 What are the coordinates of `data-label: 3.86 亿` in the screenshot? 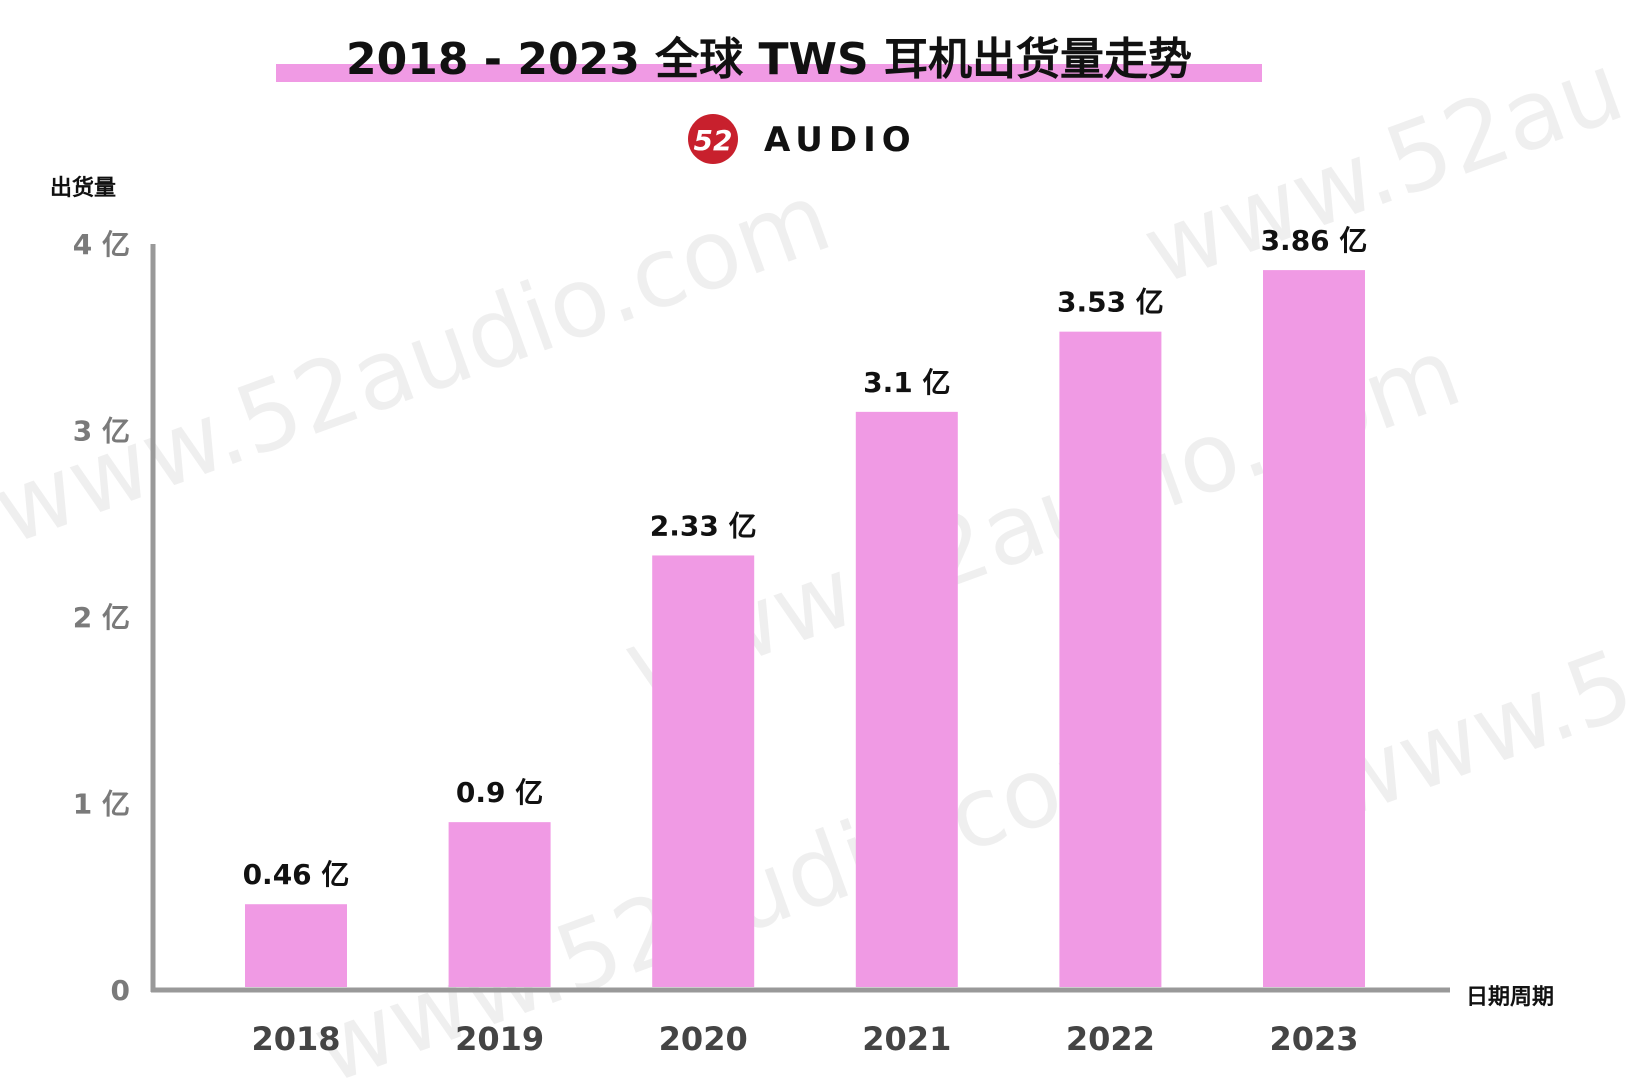 It's located at (1314, 240).